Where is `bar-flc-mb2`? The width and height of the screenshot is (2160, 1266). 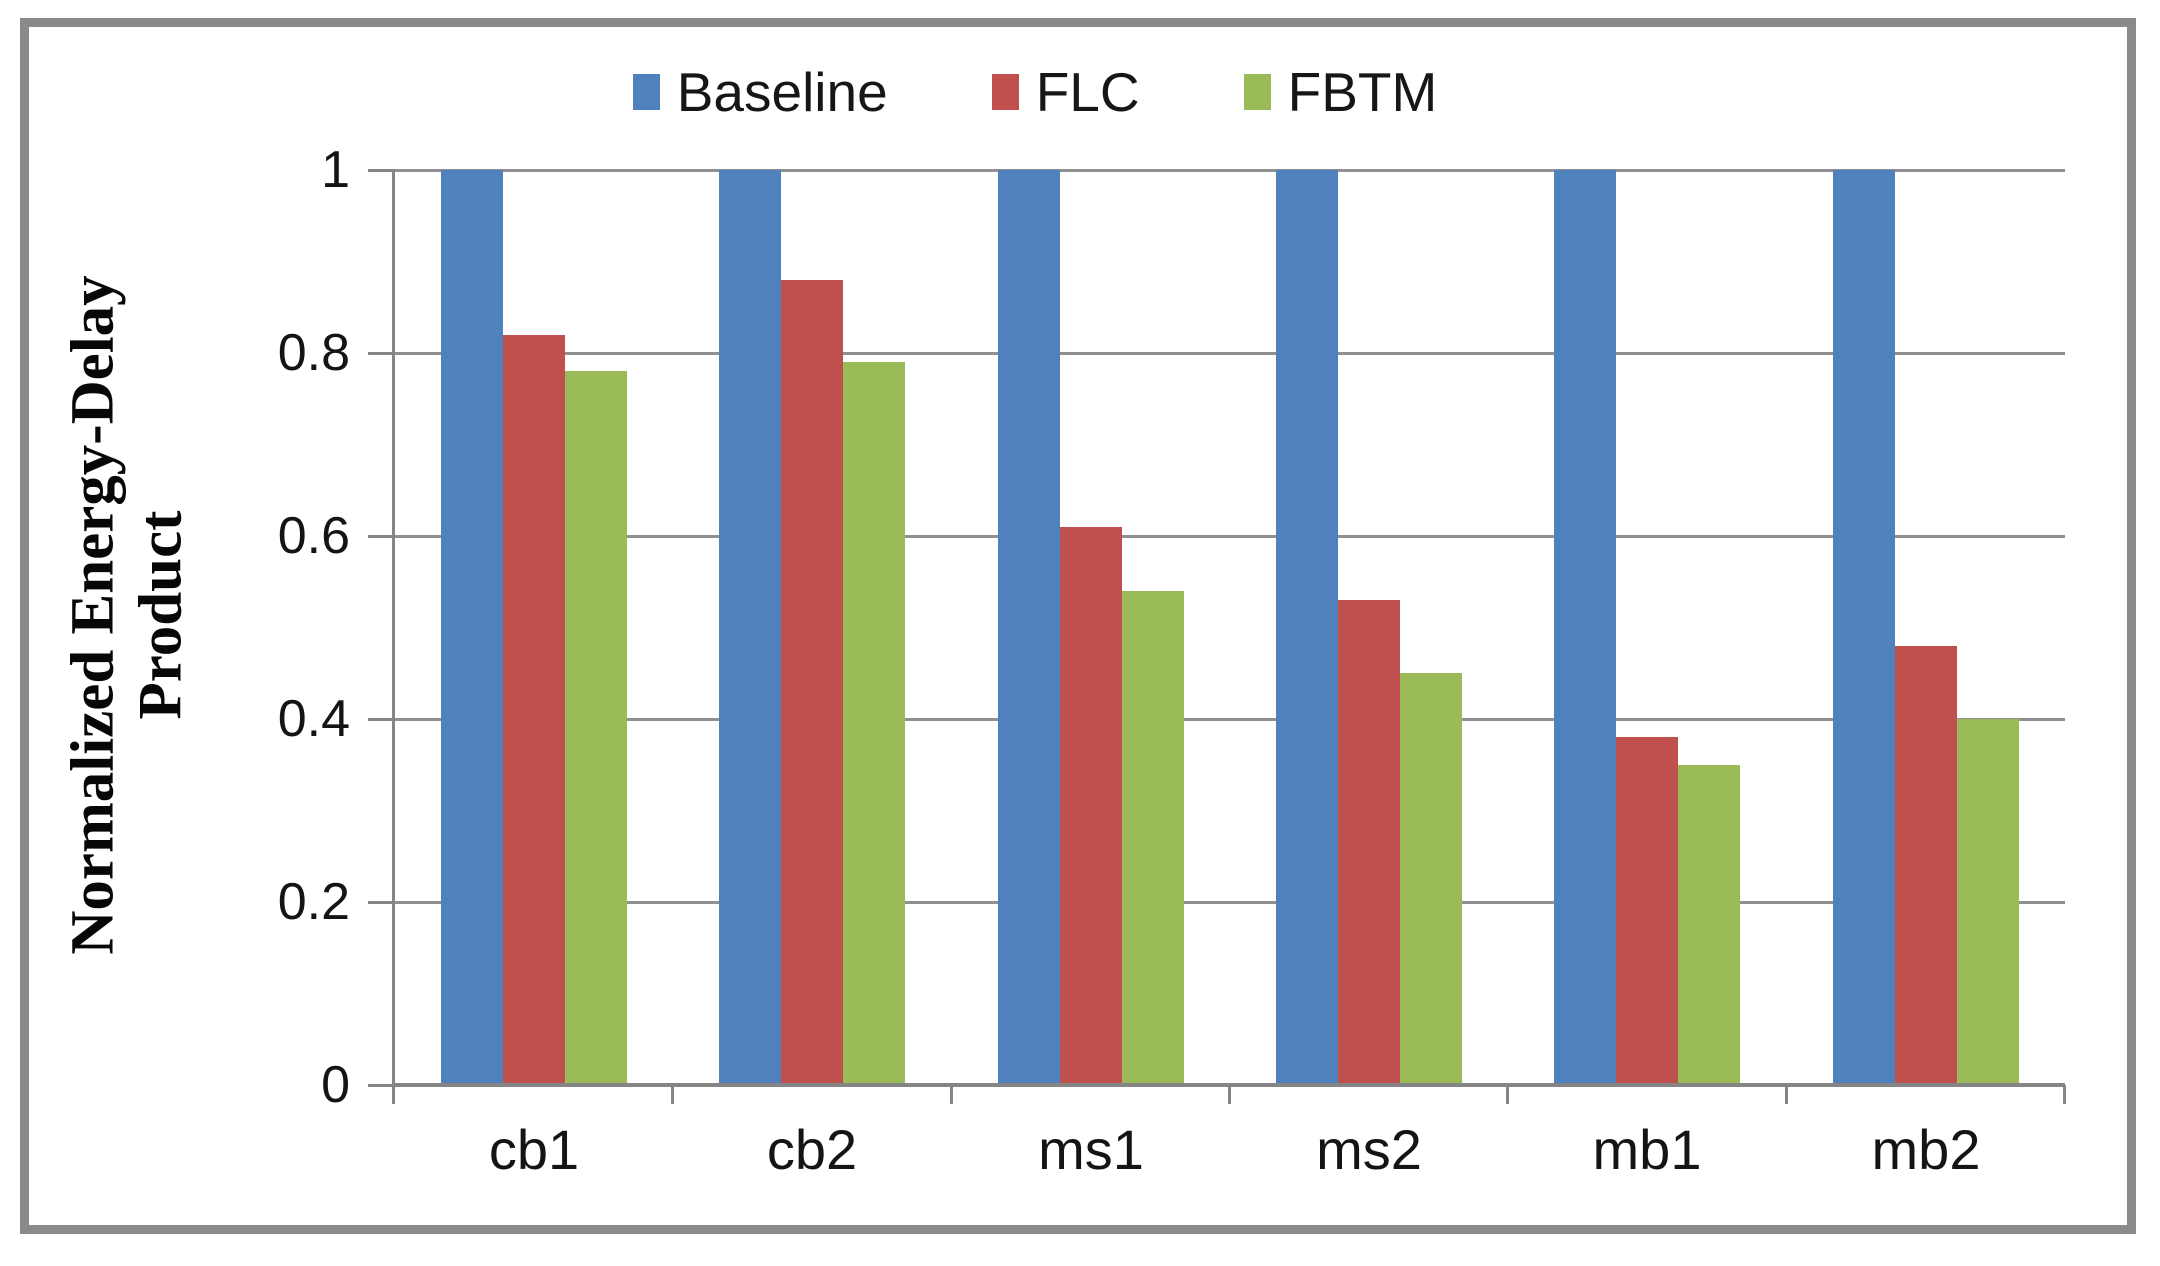
bar-flc-mb2 is located at coordinates (1926, 865).